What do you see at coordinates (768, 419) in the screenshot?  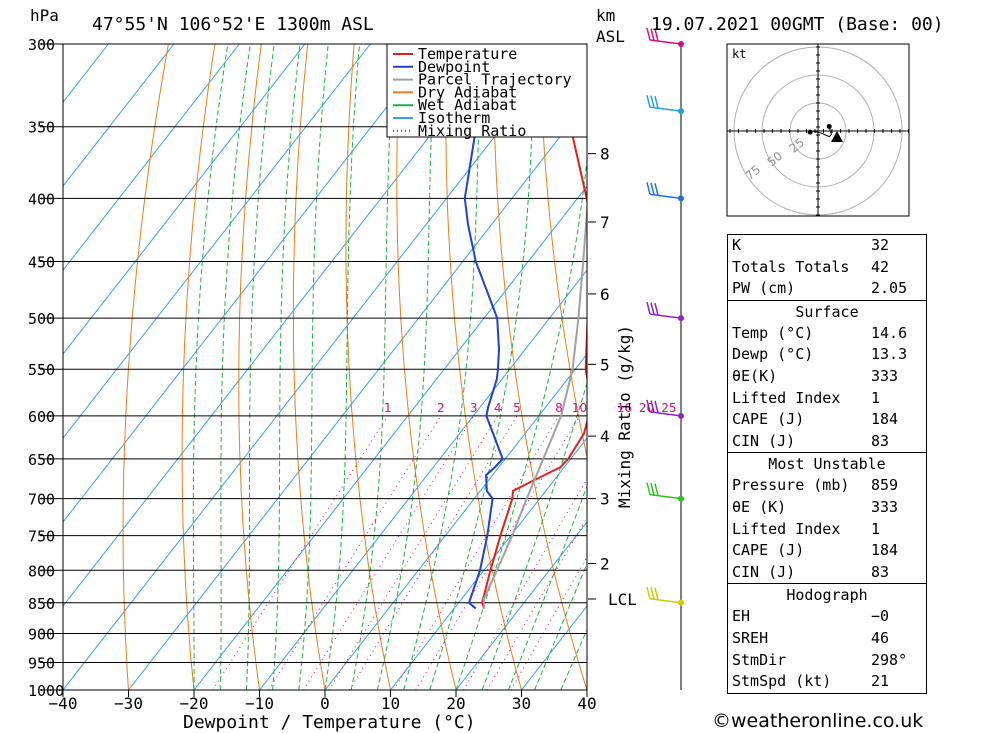 I see `index-label: CAPE (J)` at bounding box center [768, 419].